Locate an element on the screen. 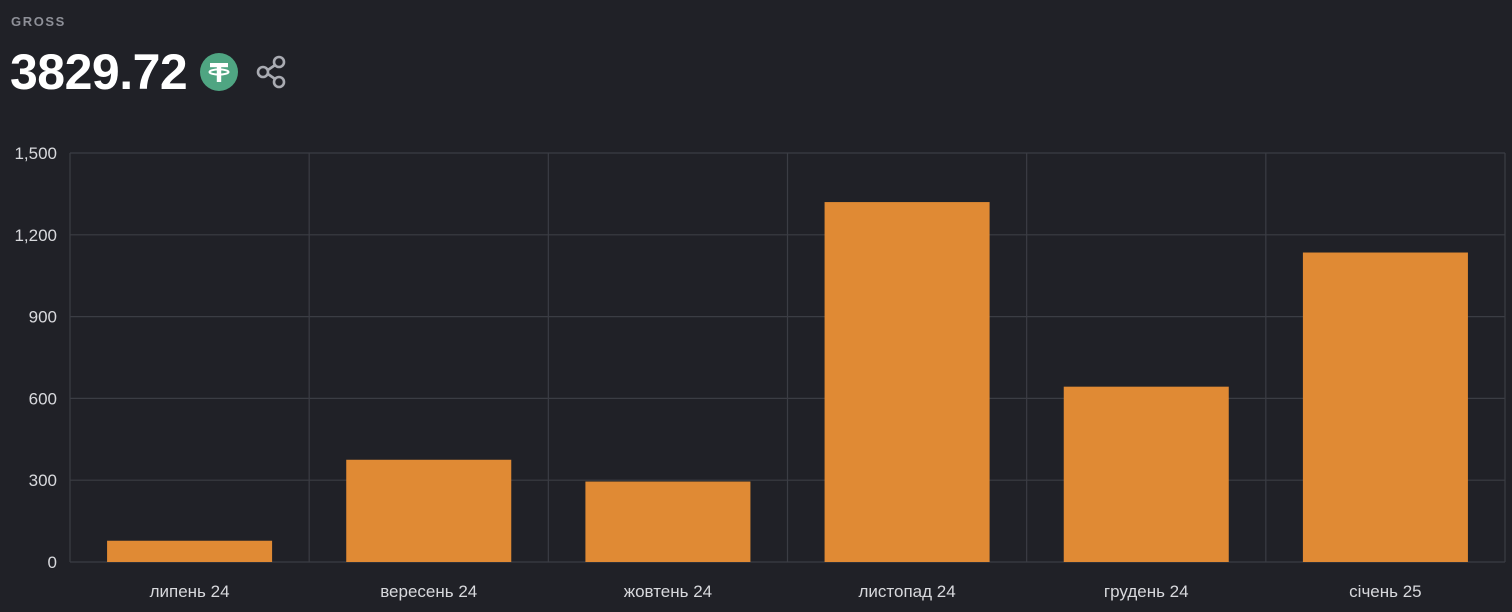 The height and width of the screenshot is (612, 1512). gross-amount: 3829.72 is located at coordinates (99, 72).